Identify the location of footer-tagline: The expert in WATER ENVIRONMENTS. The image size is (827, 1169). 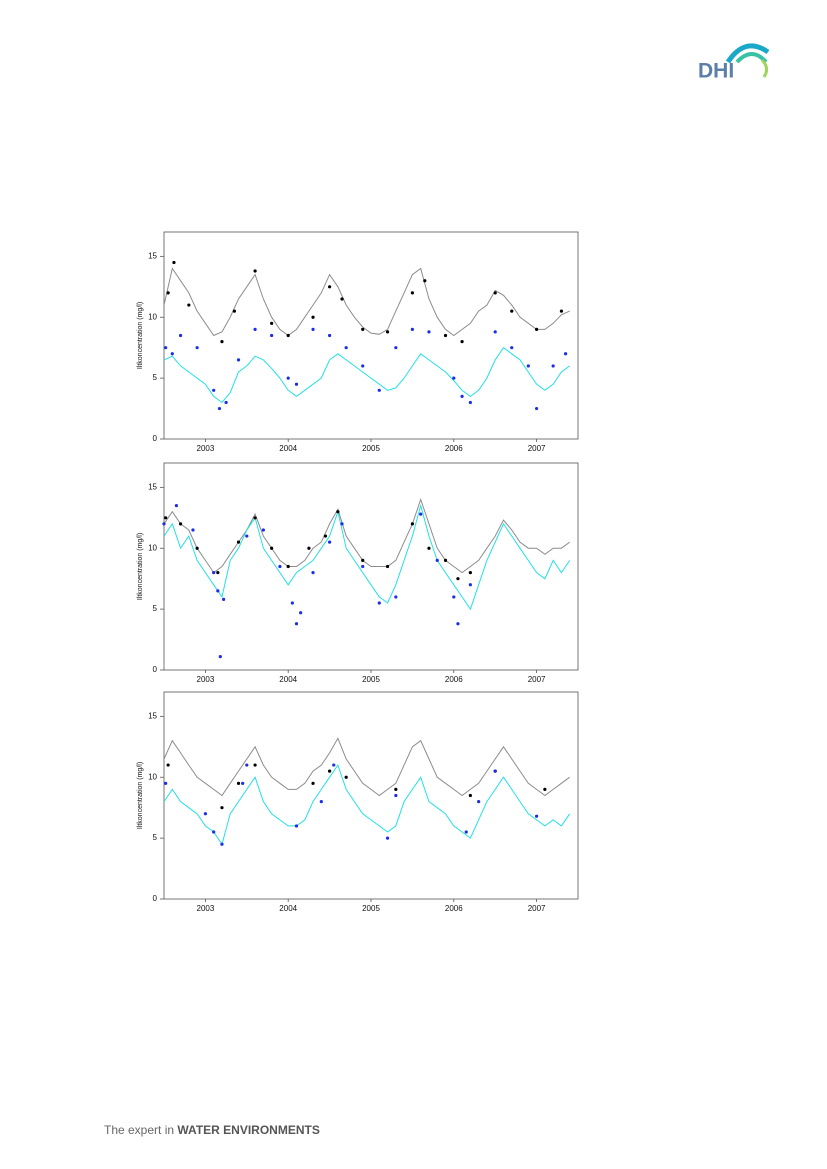
(212, 1130).